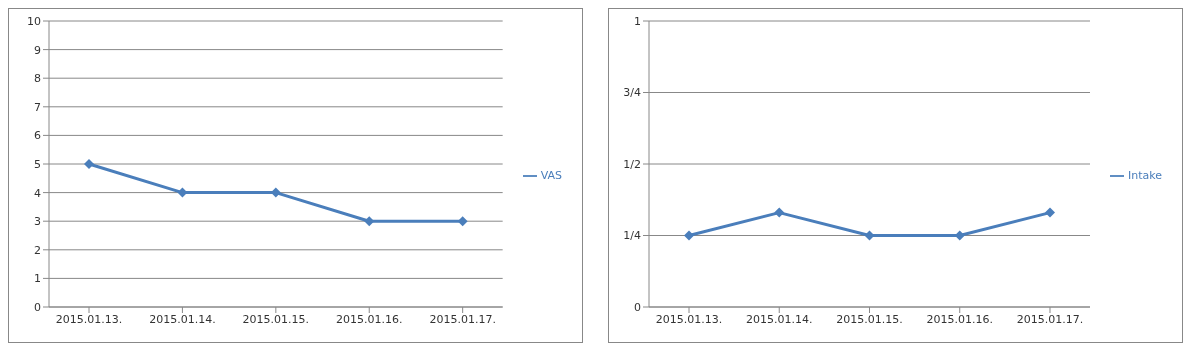  Describe the element at coordinates (551, 175) in the screenshot. I see `legend-label: VAS` at that location.